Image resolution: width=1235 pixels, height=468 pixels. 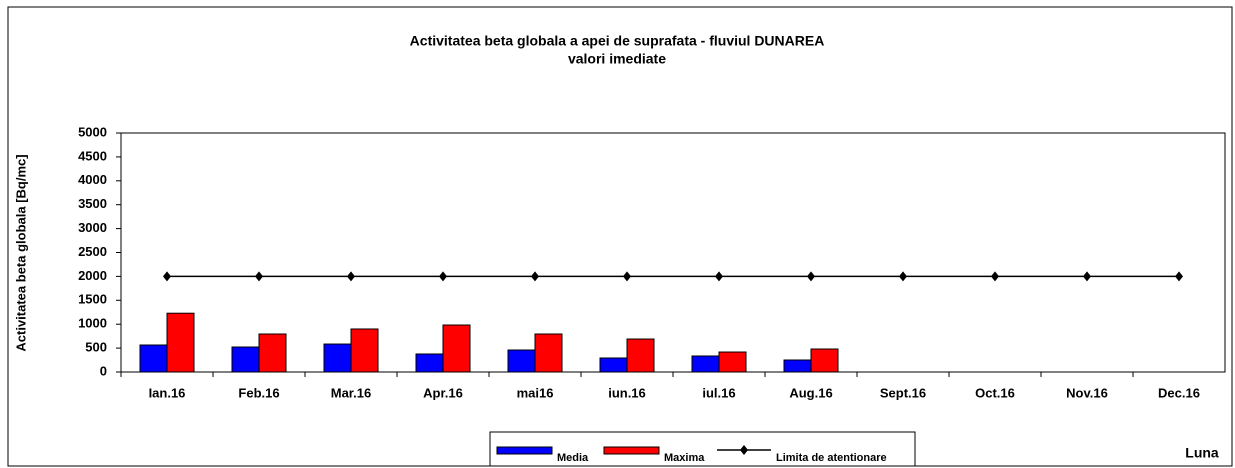 I want to click on y-tick-label: 2500, so click(x=92, y=251).